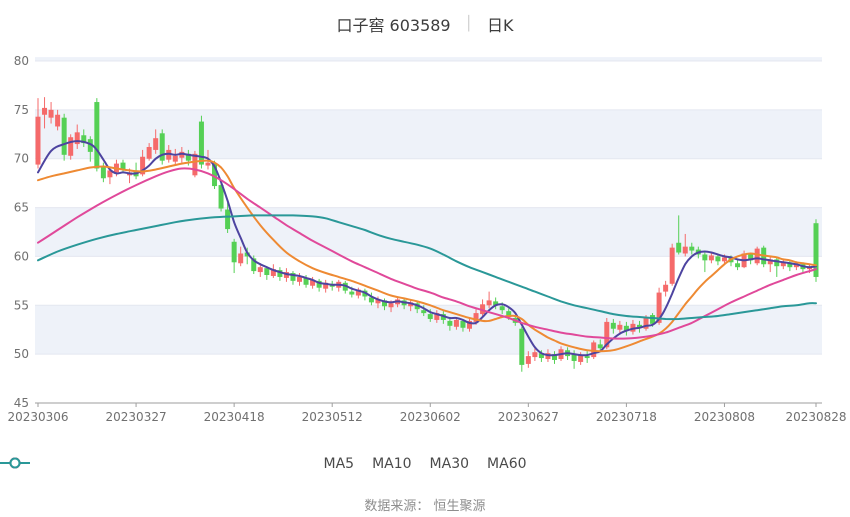  I want to click on legend-item-ma10: MA10, so click(206, 464).